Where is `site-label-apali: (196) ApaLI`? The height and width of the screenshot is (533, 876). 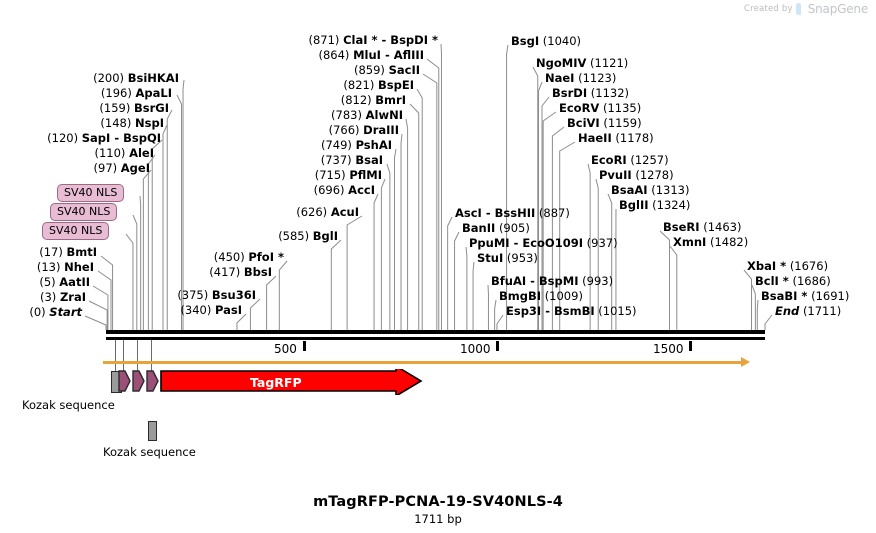 site-label-apali: (196) ApaLI is located at coordinates (136, 93).